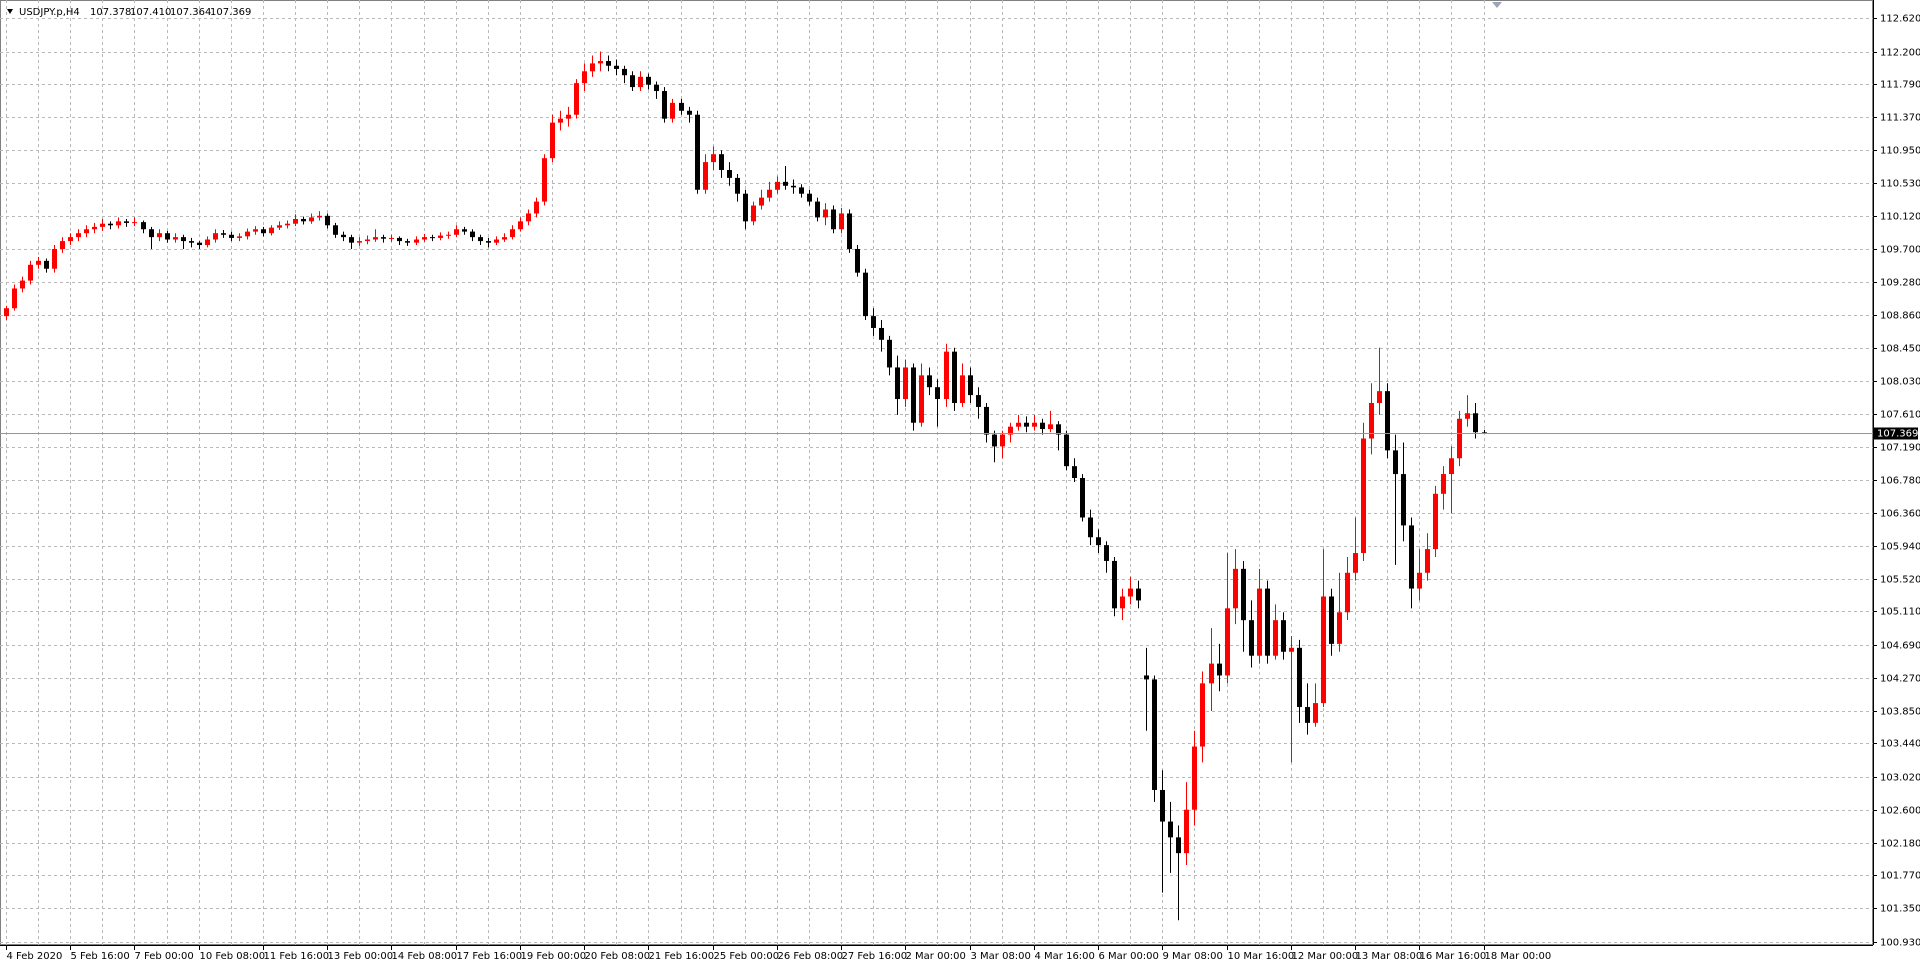  I want to click on y-tick-label: 102.600, so click(1900, 811).